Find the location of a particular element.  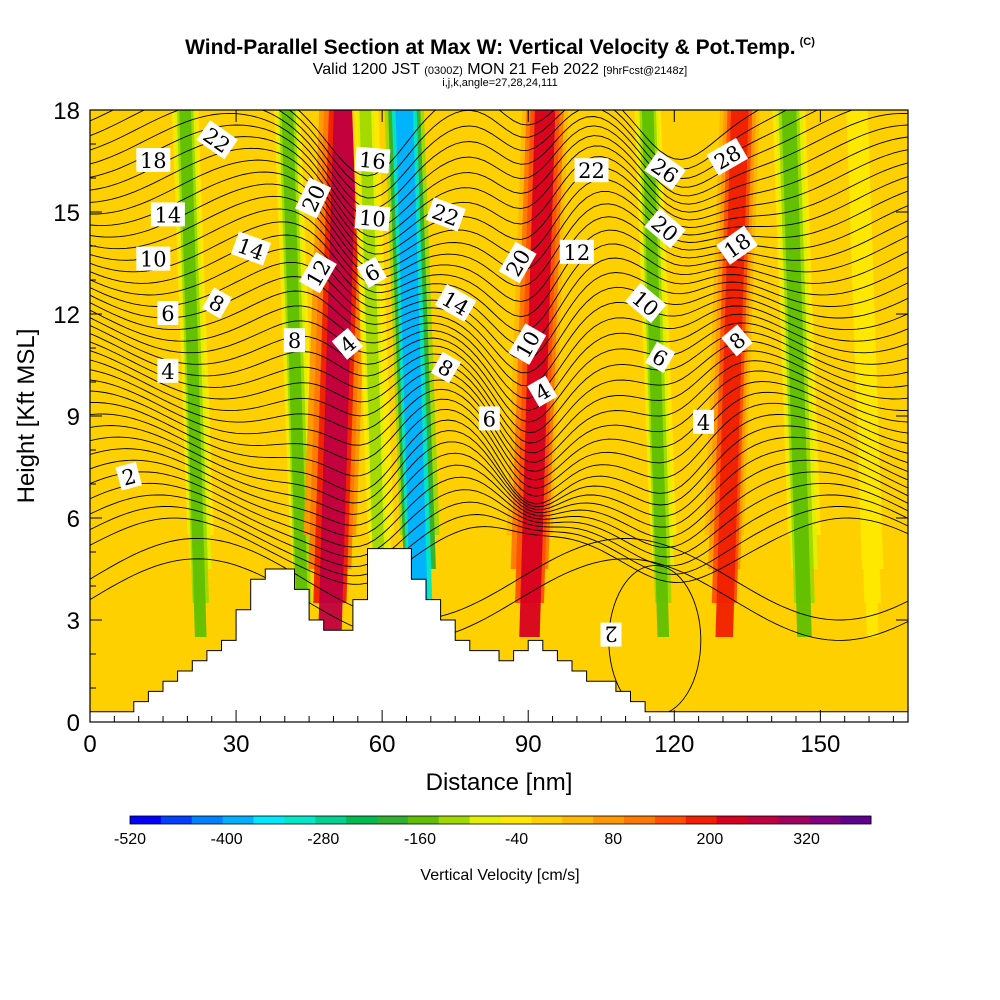

contour-label-text: 12 is located at coordinates (577, 253).